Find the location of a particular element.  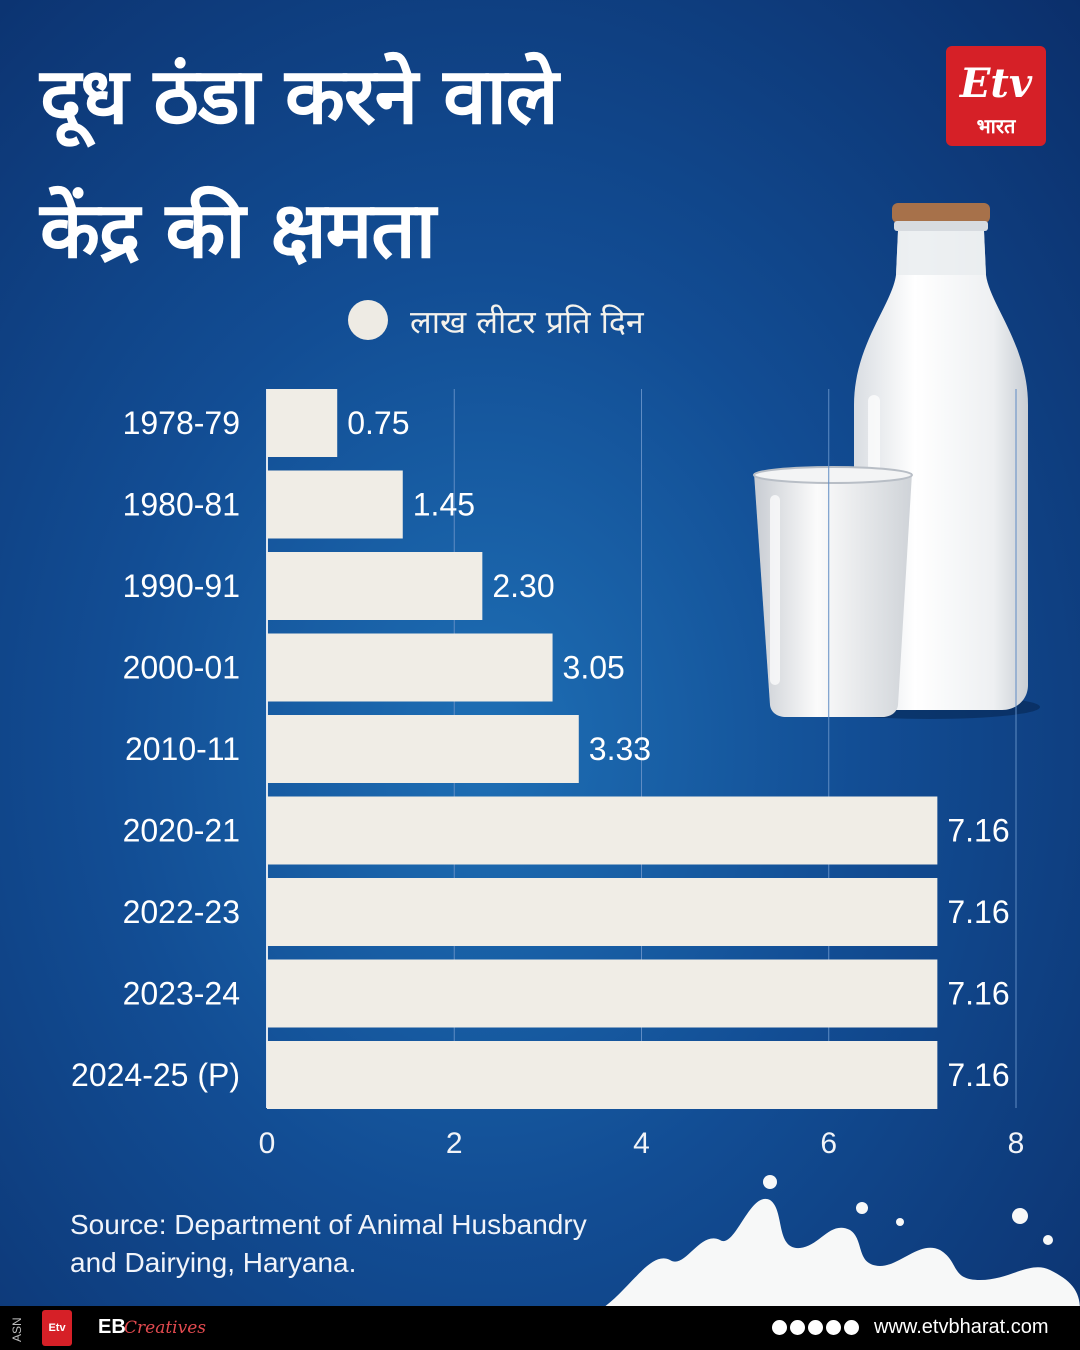

category-label: 2010-11 is located at coordinates (182, 749).